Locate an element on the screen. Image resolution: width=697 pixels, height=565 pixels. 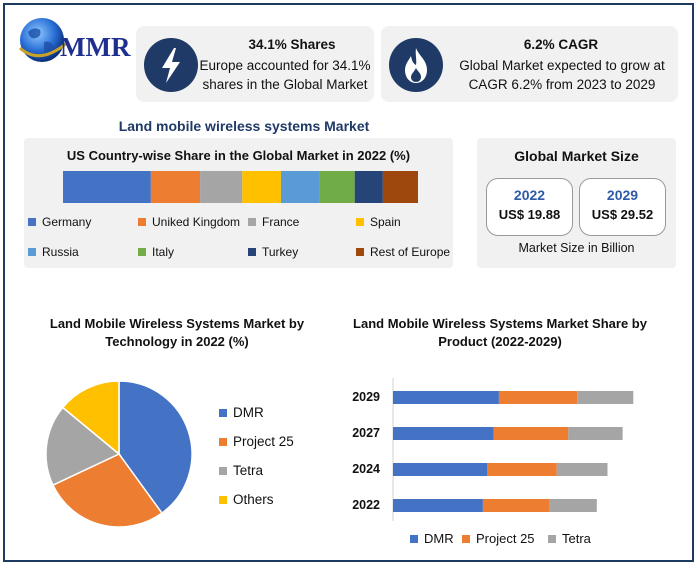
pie-legend-item: Project 25 is located at coordinates (256, 441).